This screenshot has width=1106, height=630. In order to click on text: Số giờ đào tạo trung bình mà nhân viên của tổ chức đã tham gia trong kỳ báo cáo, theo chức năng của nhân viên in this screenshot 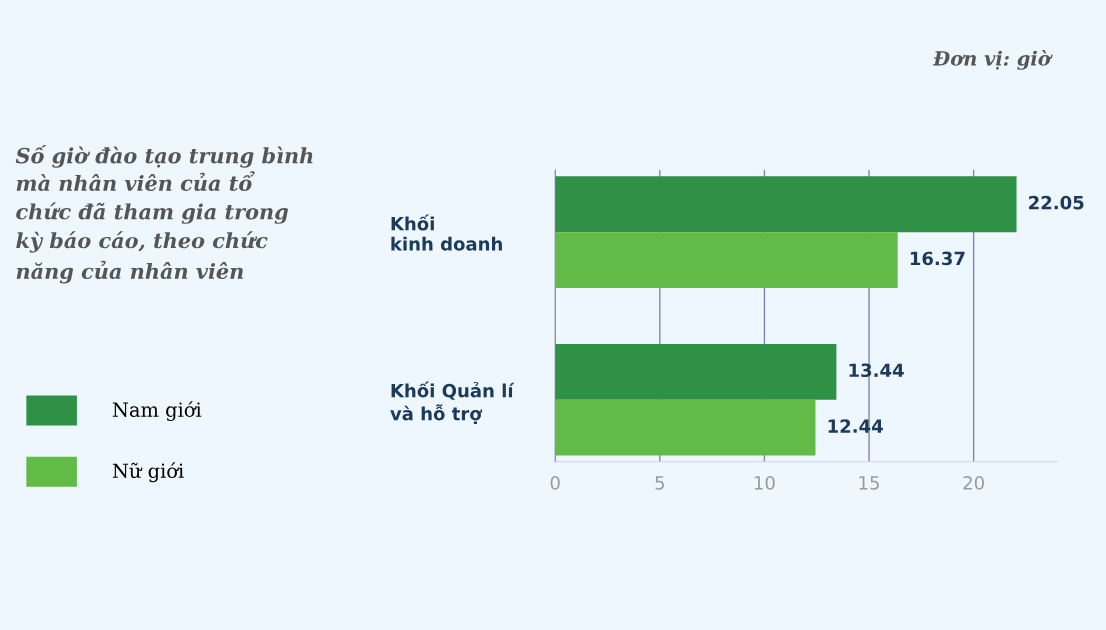, I will do `click(164, 214)`.